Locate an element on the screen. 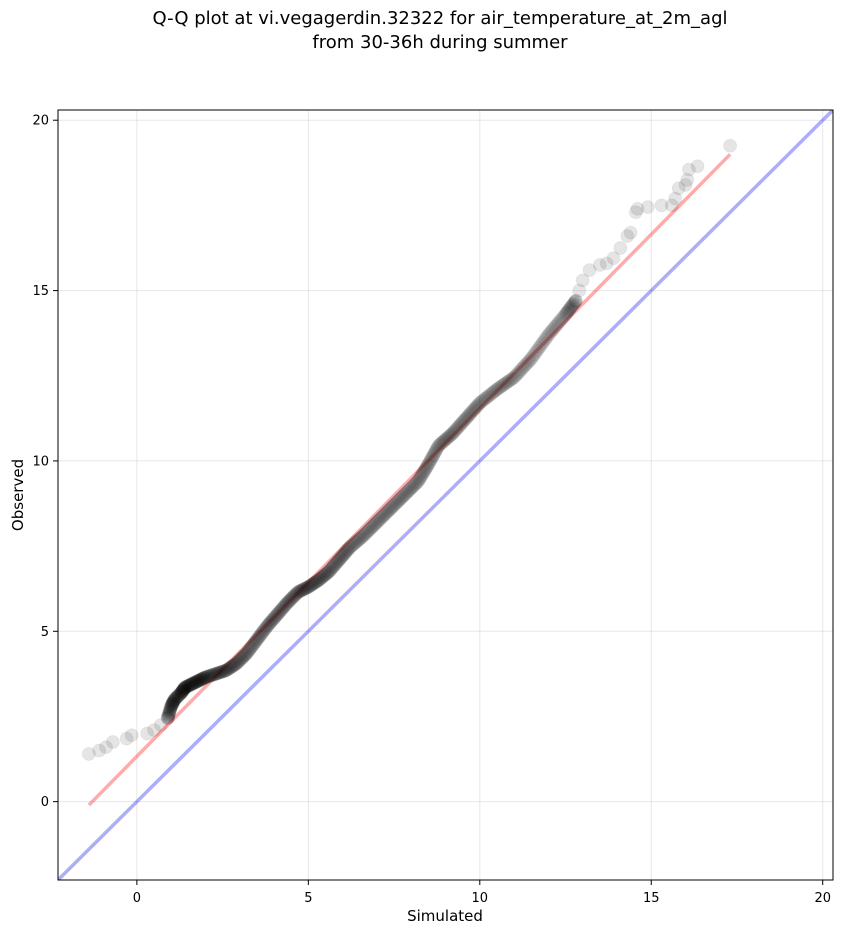  y-tick-label: 20 is located at coordinates (40, 121).